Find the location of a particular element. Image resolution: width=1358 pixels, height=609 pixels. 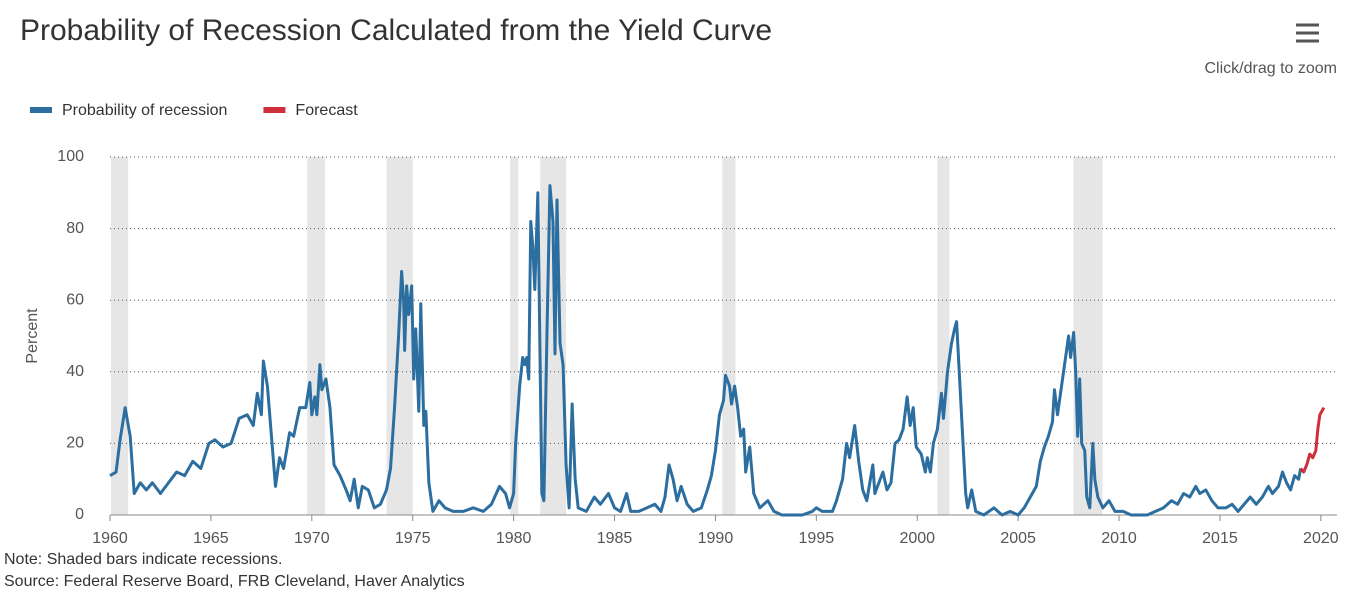

y-axis-title: Percent is located at coordinates (32, 336).